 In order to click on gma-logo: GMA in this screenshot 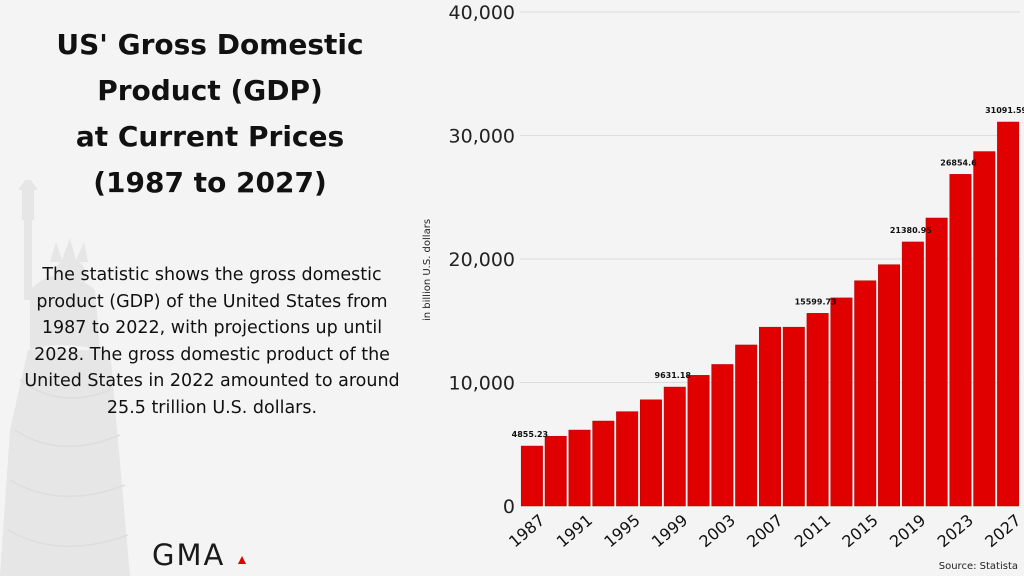, I will do `click(199, 553)`.